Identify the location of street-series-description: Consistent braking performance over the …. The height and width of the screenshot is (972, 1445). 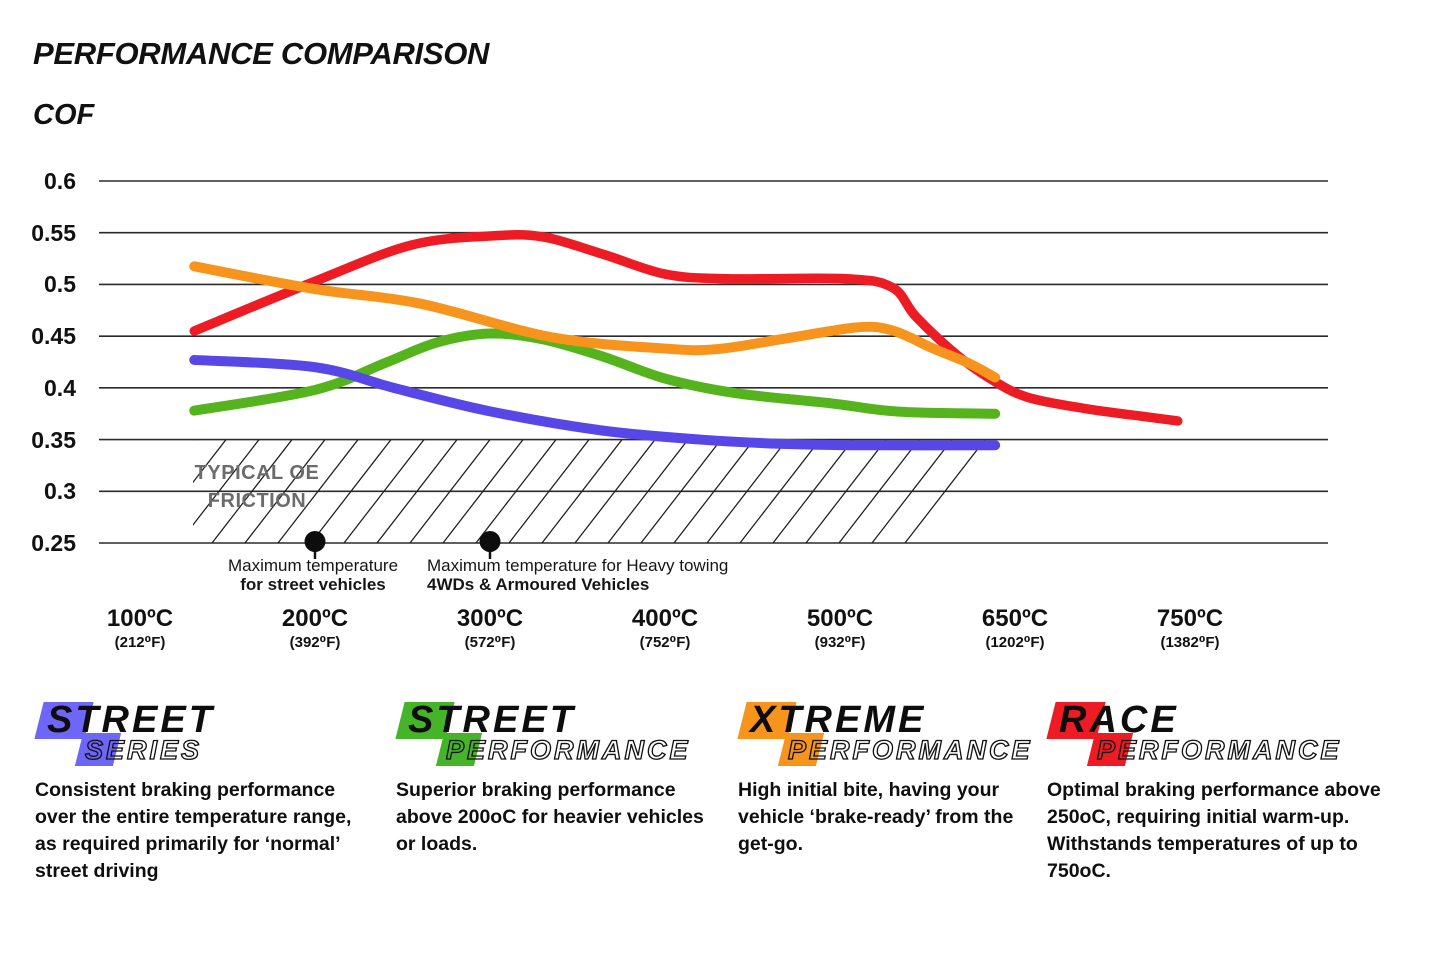
(193, 830).